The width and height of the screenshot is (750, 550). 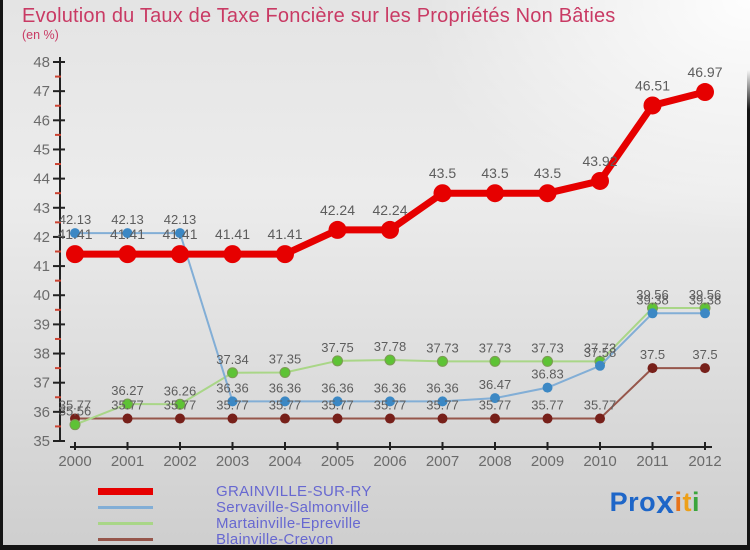 What do you see at coordinates (232, 359) in the screenshot?
I see `value-label-martainville-epreville: 37.34` at bounding box center [232, 359].